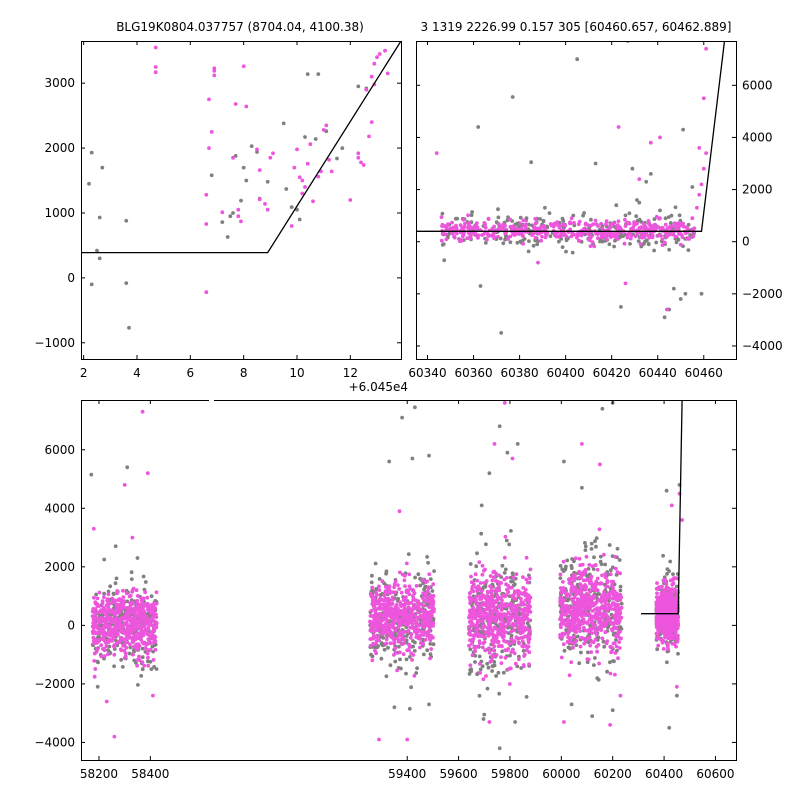 This screenshot has height=800, width=800. Describe the element at coordinates (658, 373) in the screenshot. I see `x-tick-label: 60440` at that location.